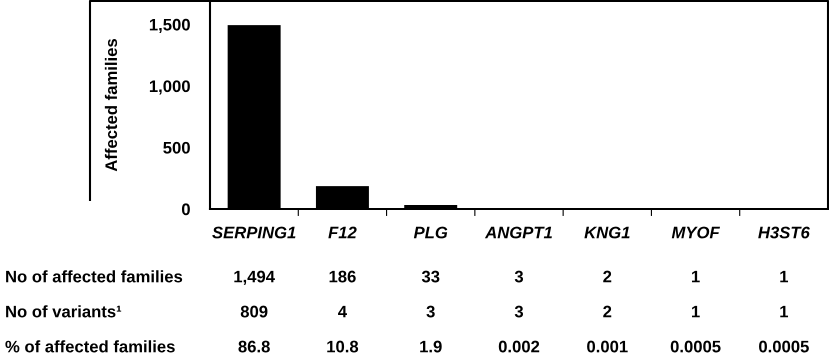  Describe the element at coordinates (254, 232) in the screenshot. I see `x-tick-label: SERPING1` at that location.